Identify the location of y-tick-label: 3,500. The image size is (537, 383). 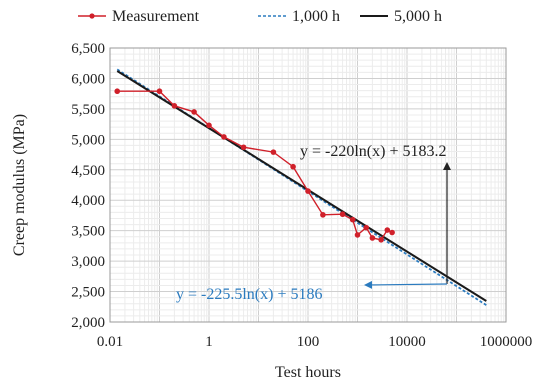
(88, 232).